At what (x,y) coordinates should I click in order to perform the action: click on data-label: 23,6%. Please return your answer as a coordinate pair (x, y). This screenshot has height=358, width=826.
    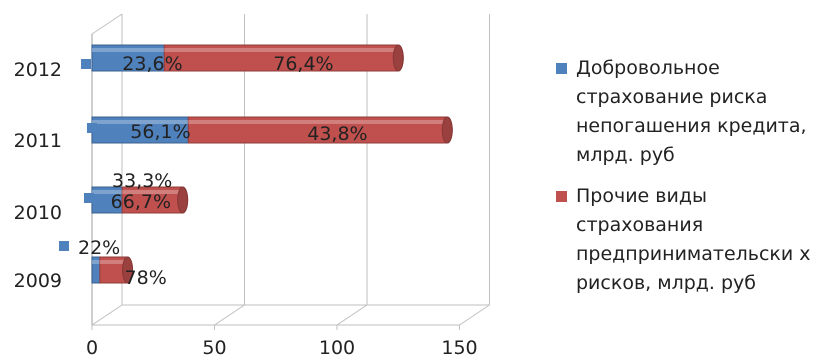
    Looking at the image, I should click on (152, 64).